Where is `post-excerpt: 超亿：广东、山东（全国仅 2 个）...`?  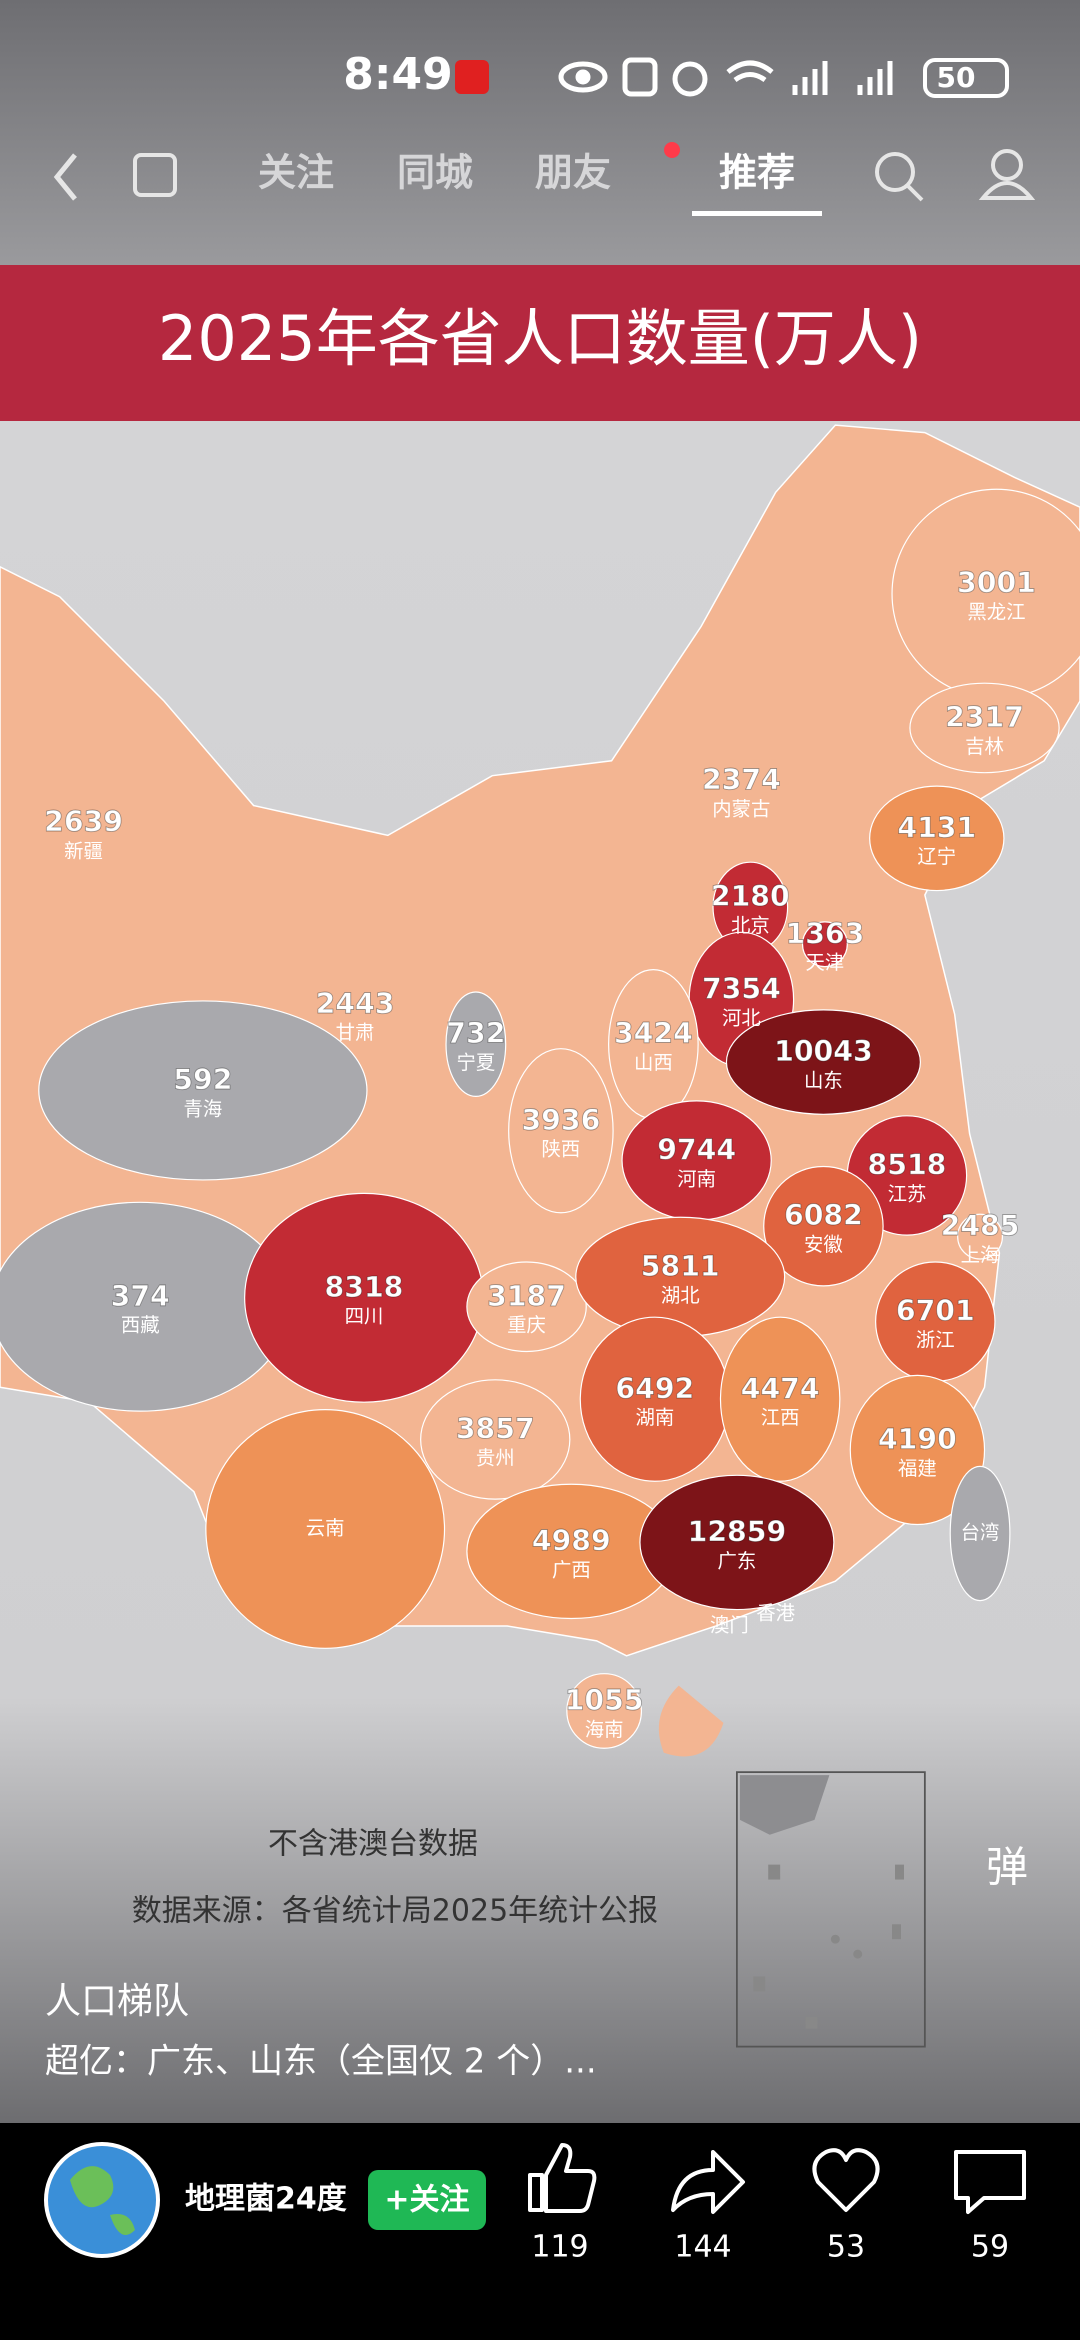
post-excerpt: 超亿：广东、山东（全国仅 2 个）... is located at coordinates (321, 2062).